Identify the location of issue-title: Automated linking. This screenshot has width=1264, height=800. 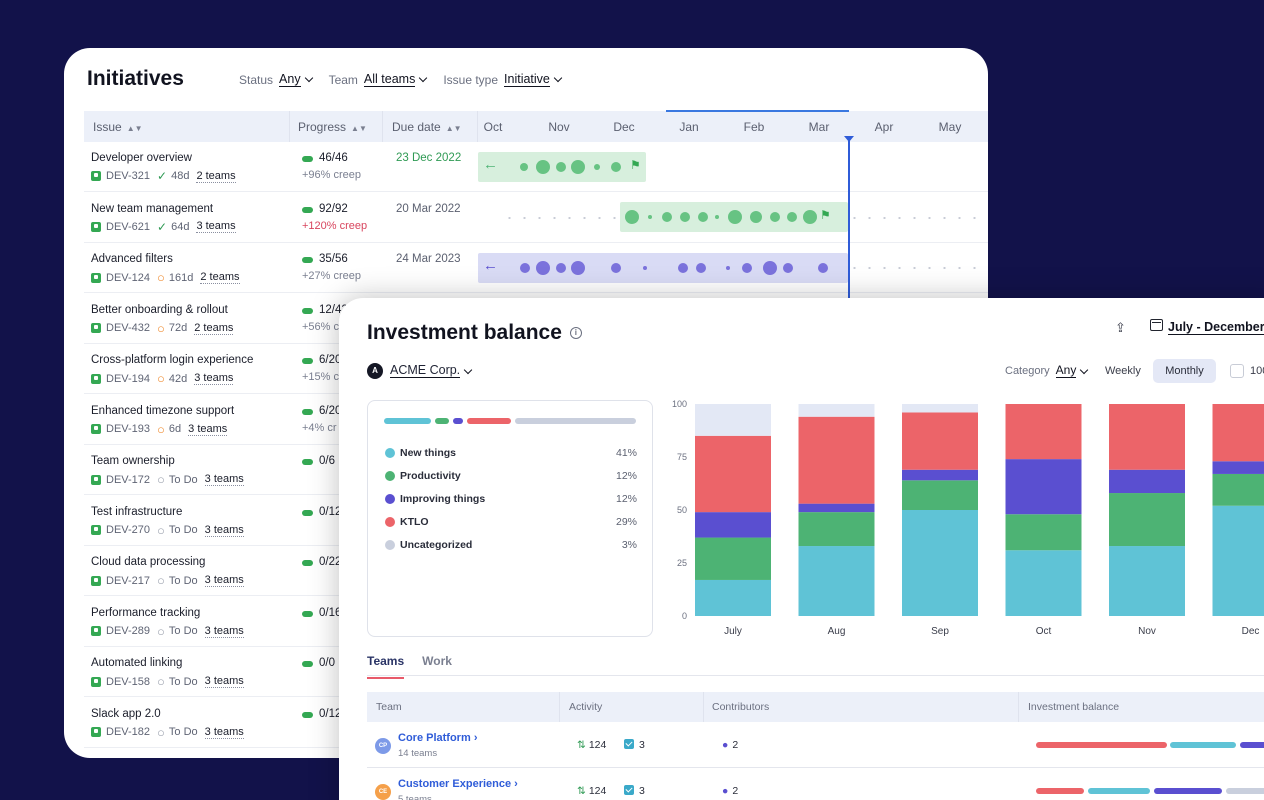
(137, 663).